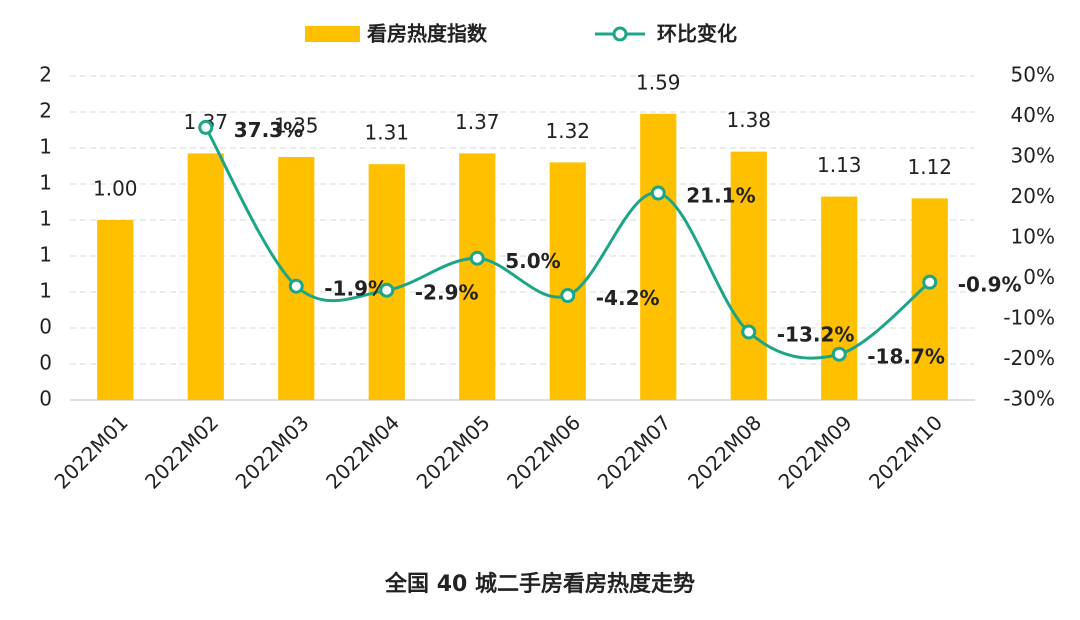  What do you see at coordinates (1033, 115) in the screenshot?
I see `y2-tick-label: 40%` at bounding box center [1033, 115].